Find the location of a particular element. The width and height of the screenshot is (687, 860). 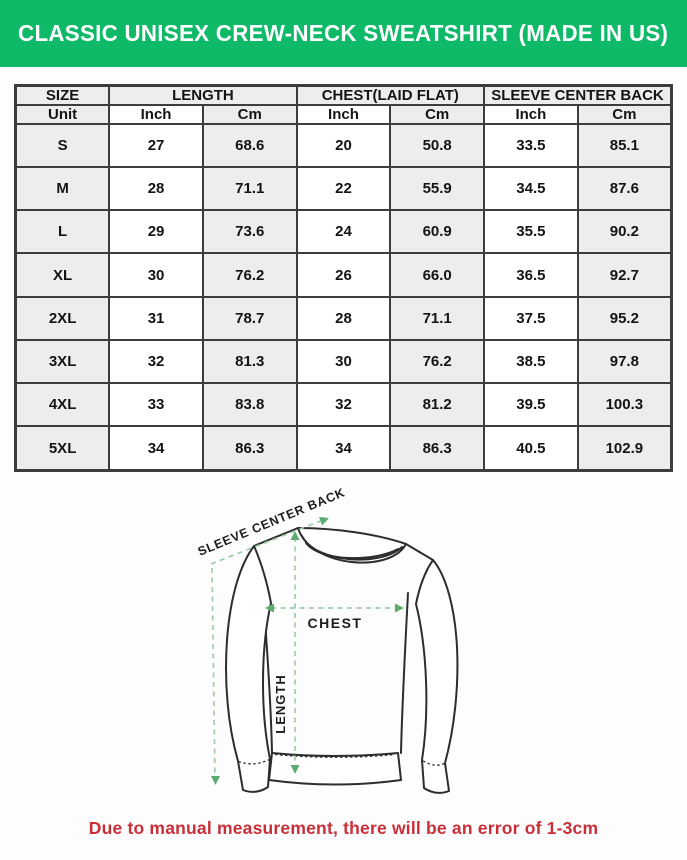

sweatshirt-body-right-side is located at coordinates (404, 673).